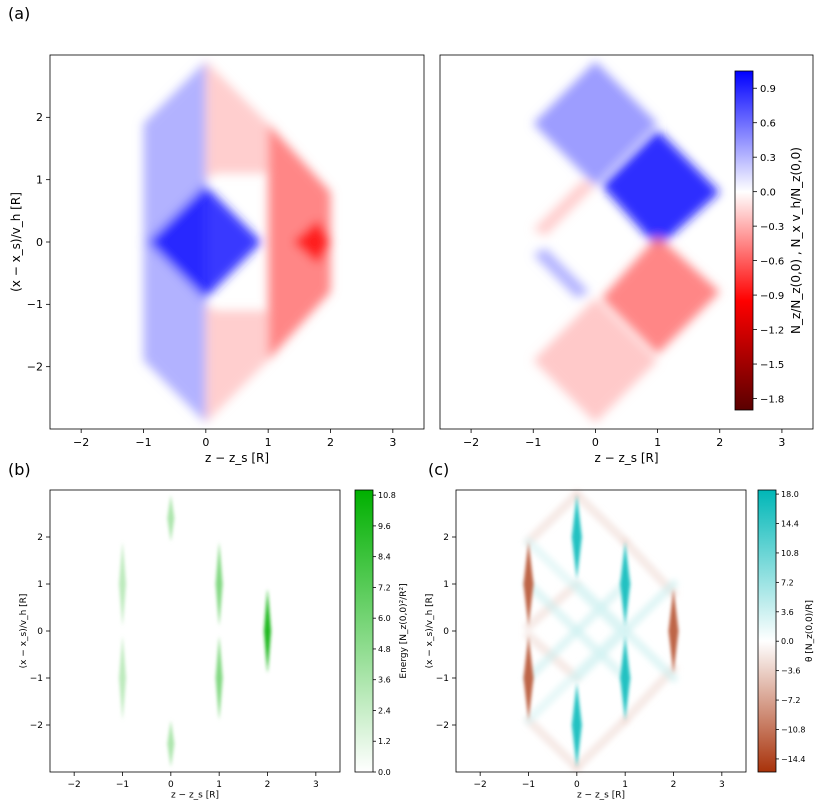  What do you see at coordinates (442, 679) in the screenshot?
I see `c-ytick-label: −1` at bounding box center [442, 679].